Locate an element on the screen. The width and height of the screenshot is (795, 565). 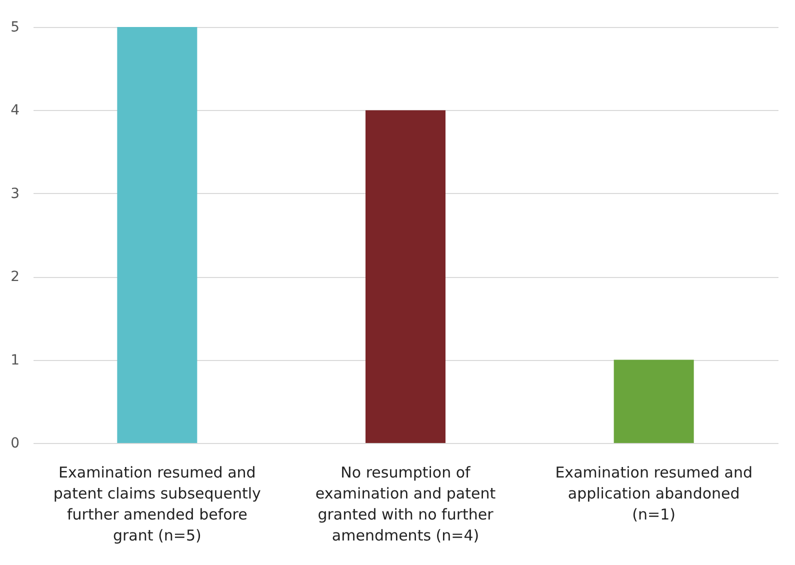
x-tick-label: Examination resumed and application abandoned (n=1) is located at coordinates (653, 494).